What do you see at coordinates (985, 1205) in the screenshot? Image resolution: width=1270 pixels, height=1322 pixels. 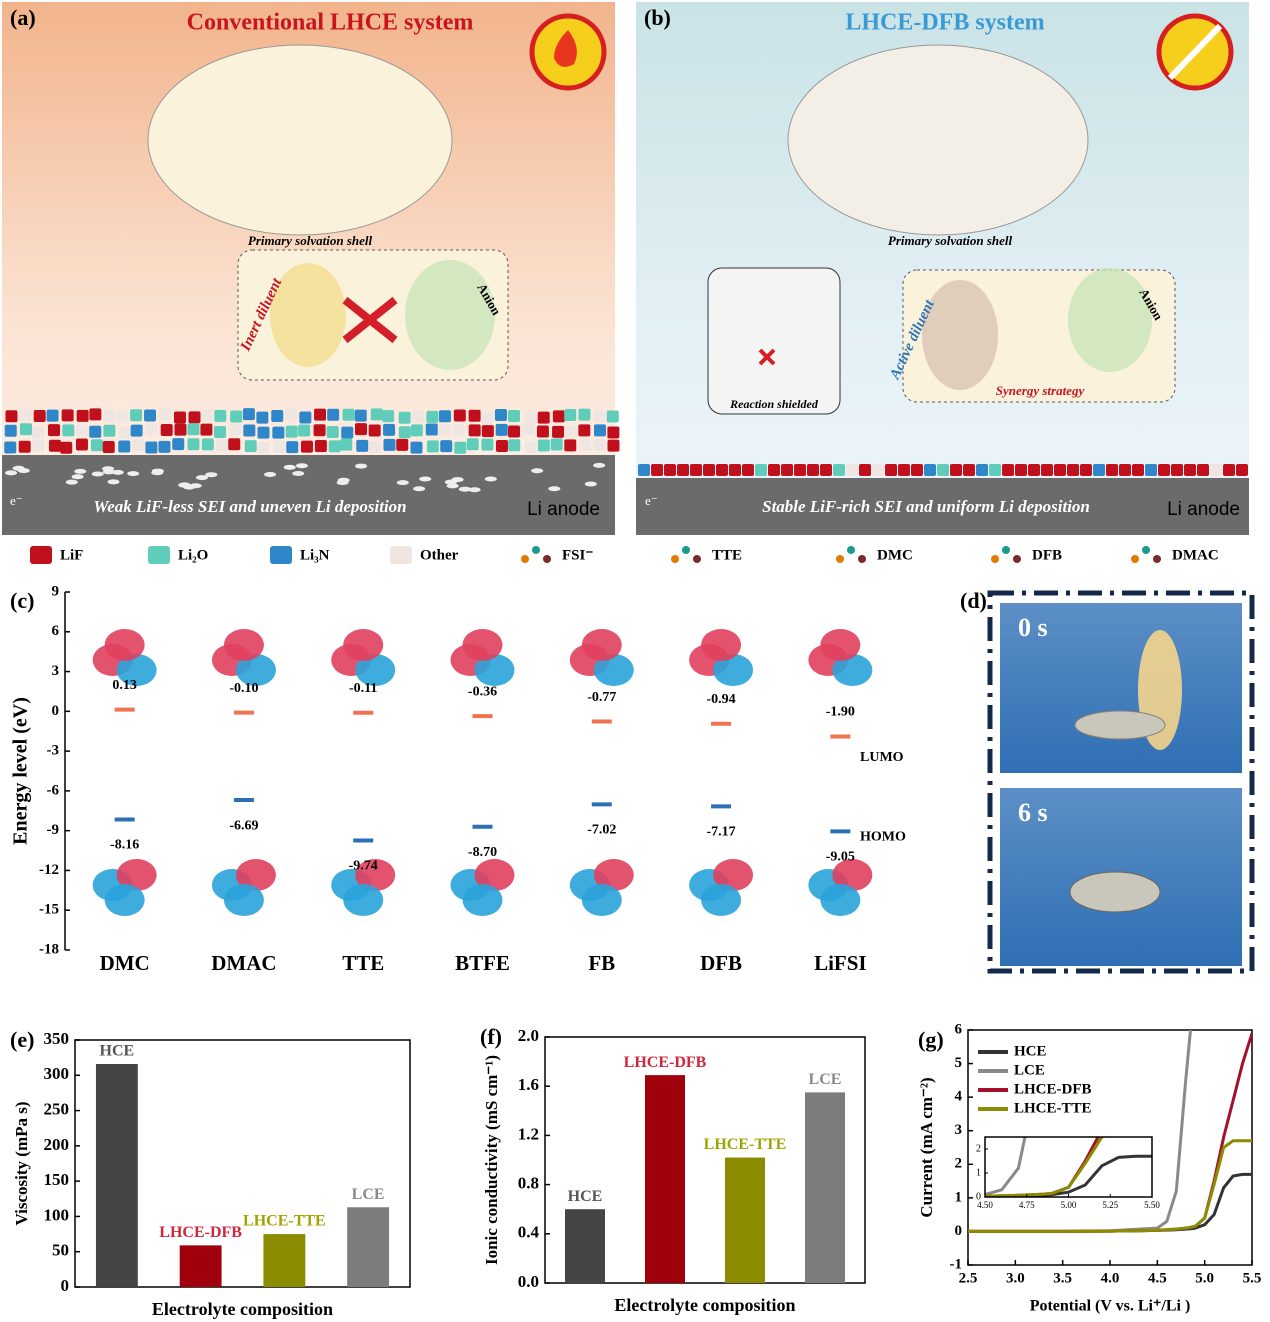 I see `x-tick-label: 4.50` at bounding box center [985, 1205].